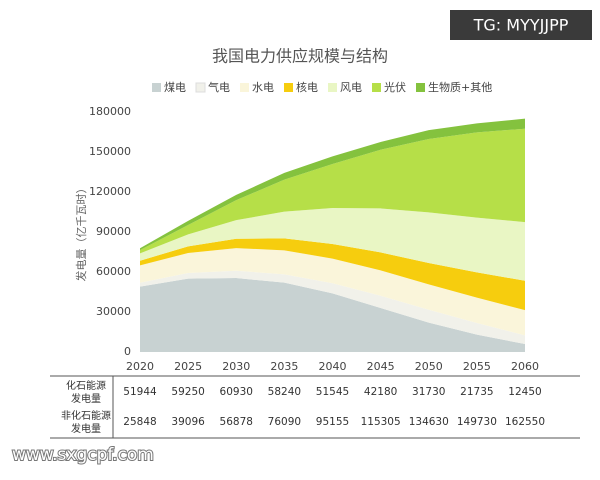  What do you see at coordinates (381, 366) in the screenshot?
I see `x-tick-label: 2045` at bounding box center [381, 366].